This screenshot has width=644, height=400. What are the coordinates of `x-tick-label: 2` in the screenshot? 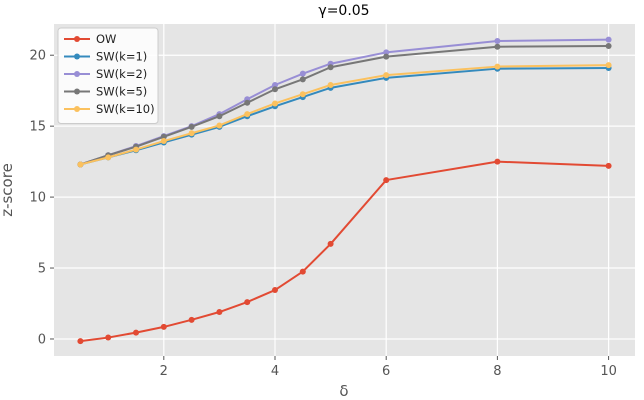 It's located at (164, 371).